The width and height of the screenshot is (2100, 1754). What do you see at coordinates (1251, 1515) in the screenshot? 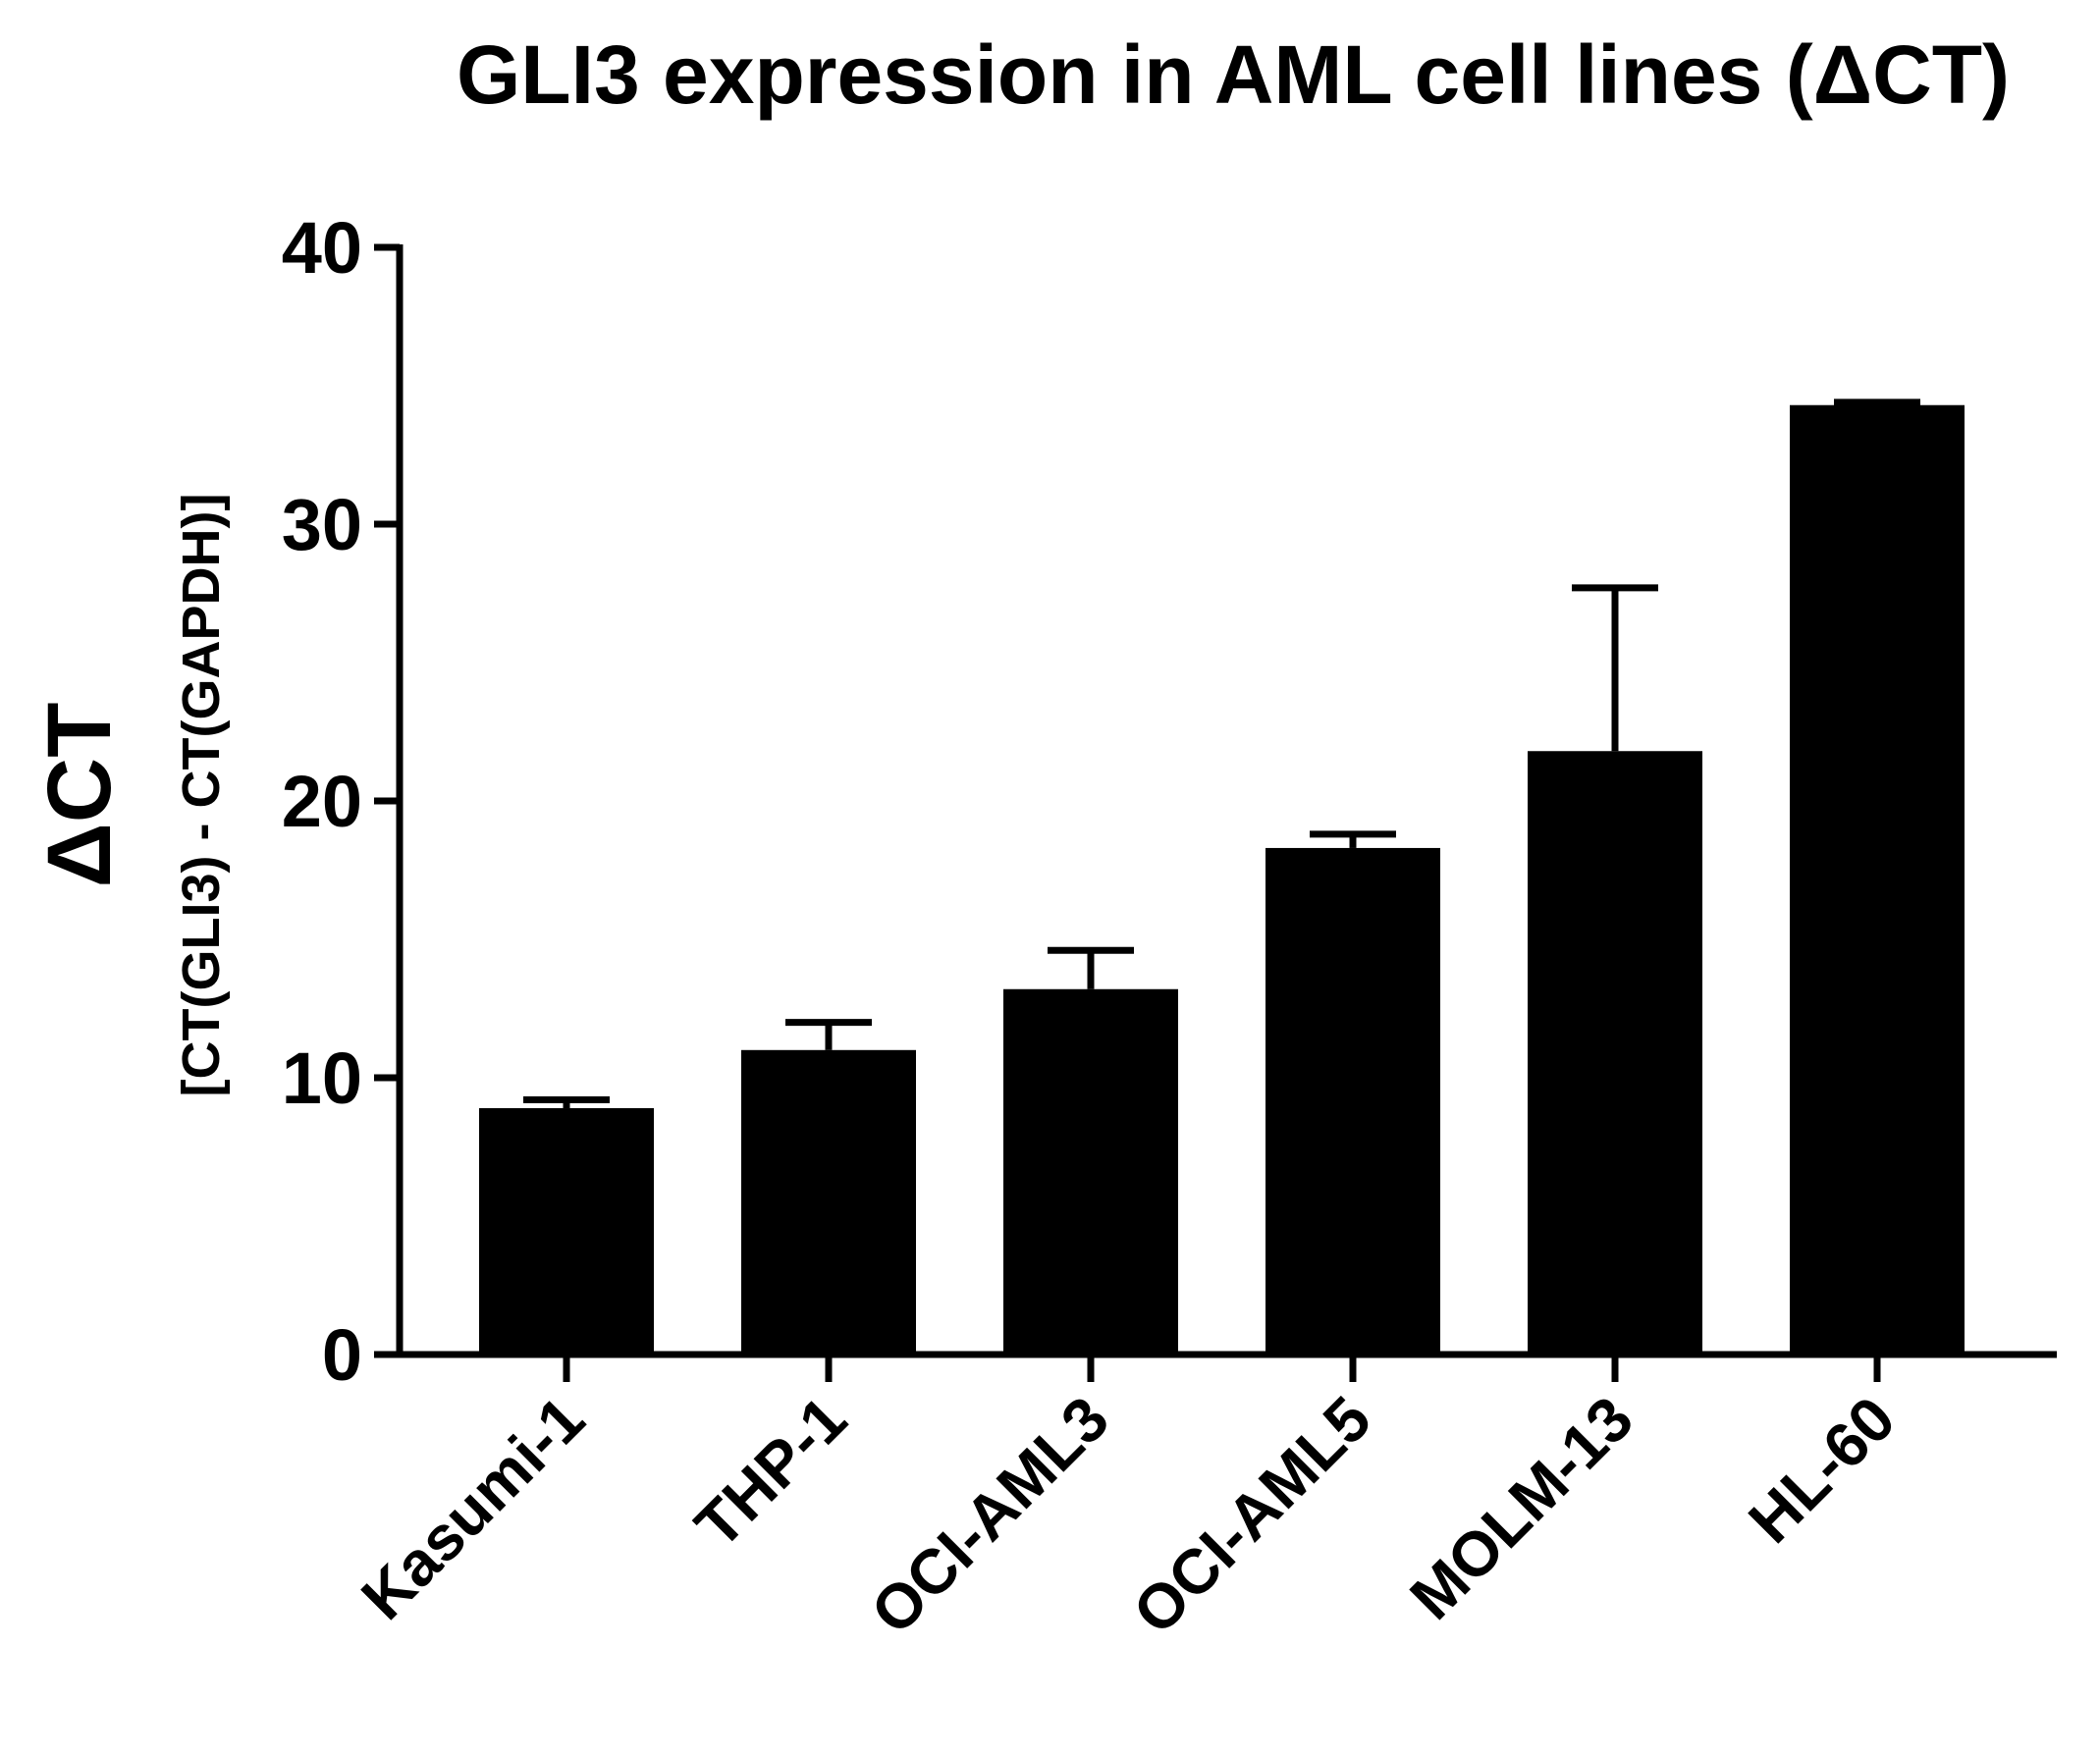
I see `x-tick-label: OCI-AML5` at bounding box center [1251, 1515].